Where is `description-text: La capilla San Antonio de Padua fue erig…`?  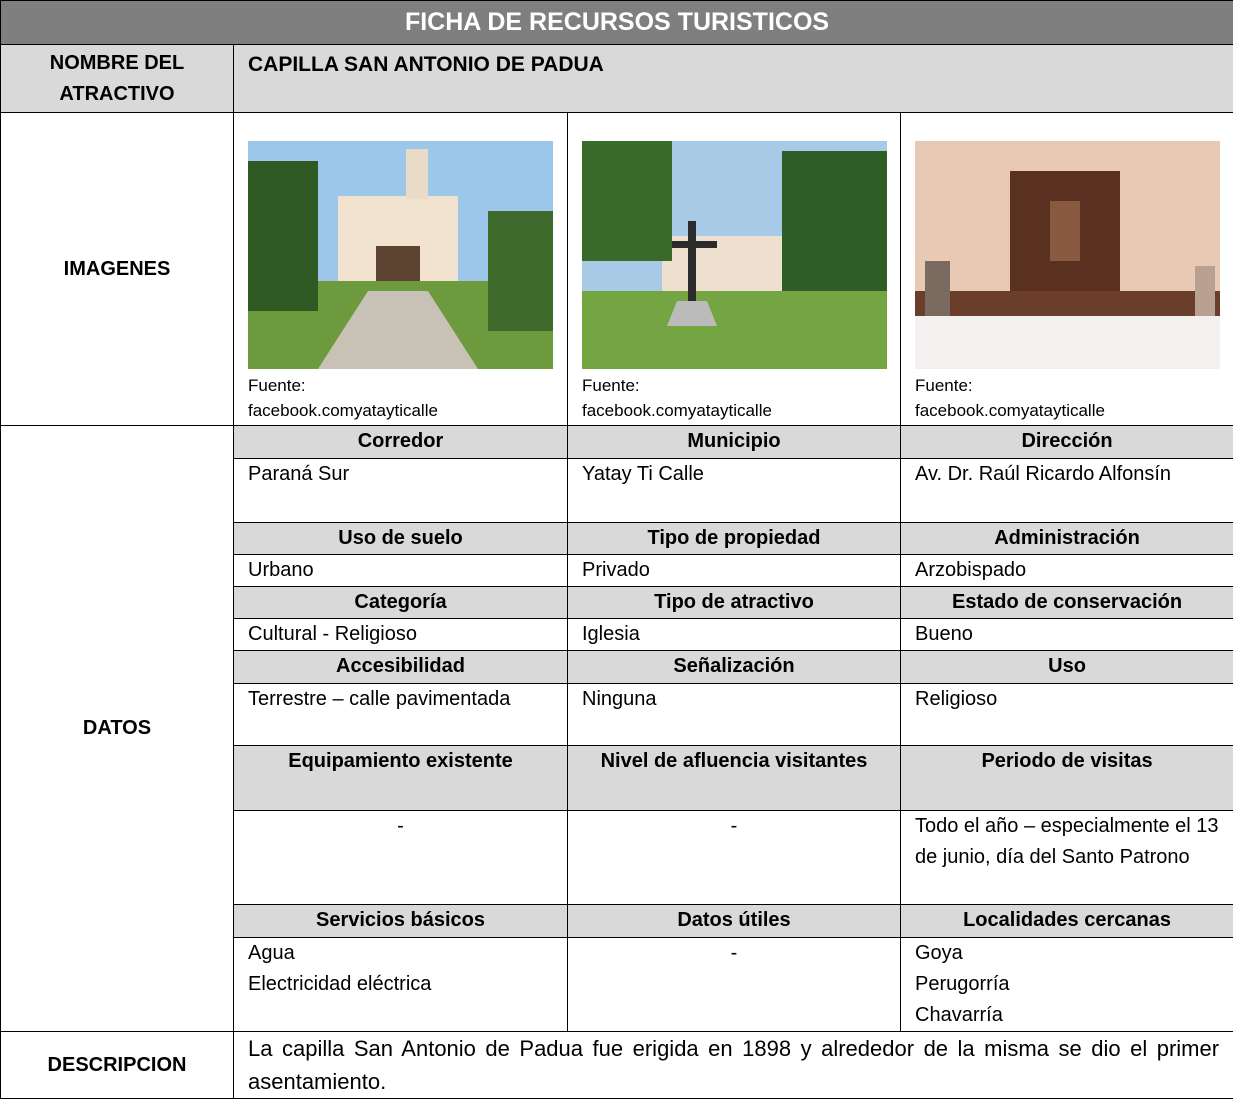
description-text: La capilla San Antonio de Padua fue erig… is located at coordinates (733, 1065).